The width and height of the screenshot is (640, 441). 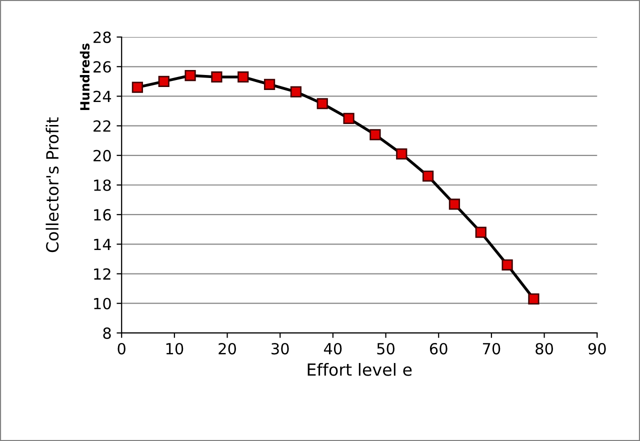 What do you see at coordinates (103, 96) in the screenshot?
I see `y-tick-label: 24` at bounding box center [103, 96].